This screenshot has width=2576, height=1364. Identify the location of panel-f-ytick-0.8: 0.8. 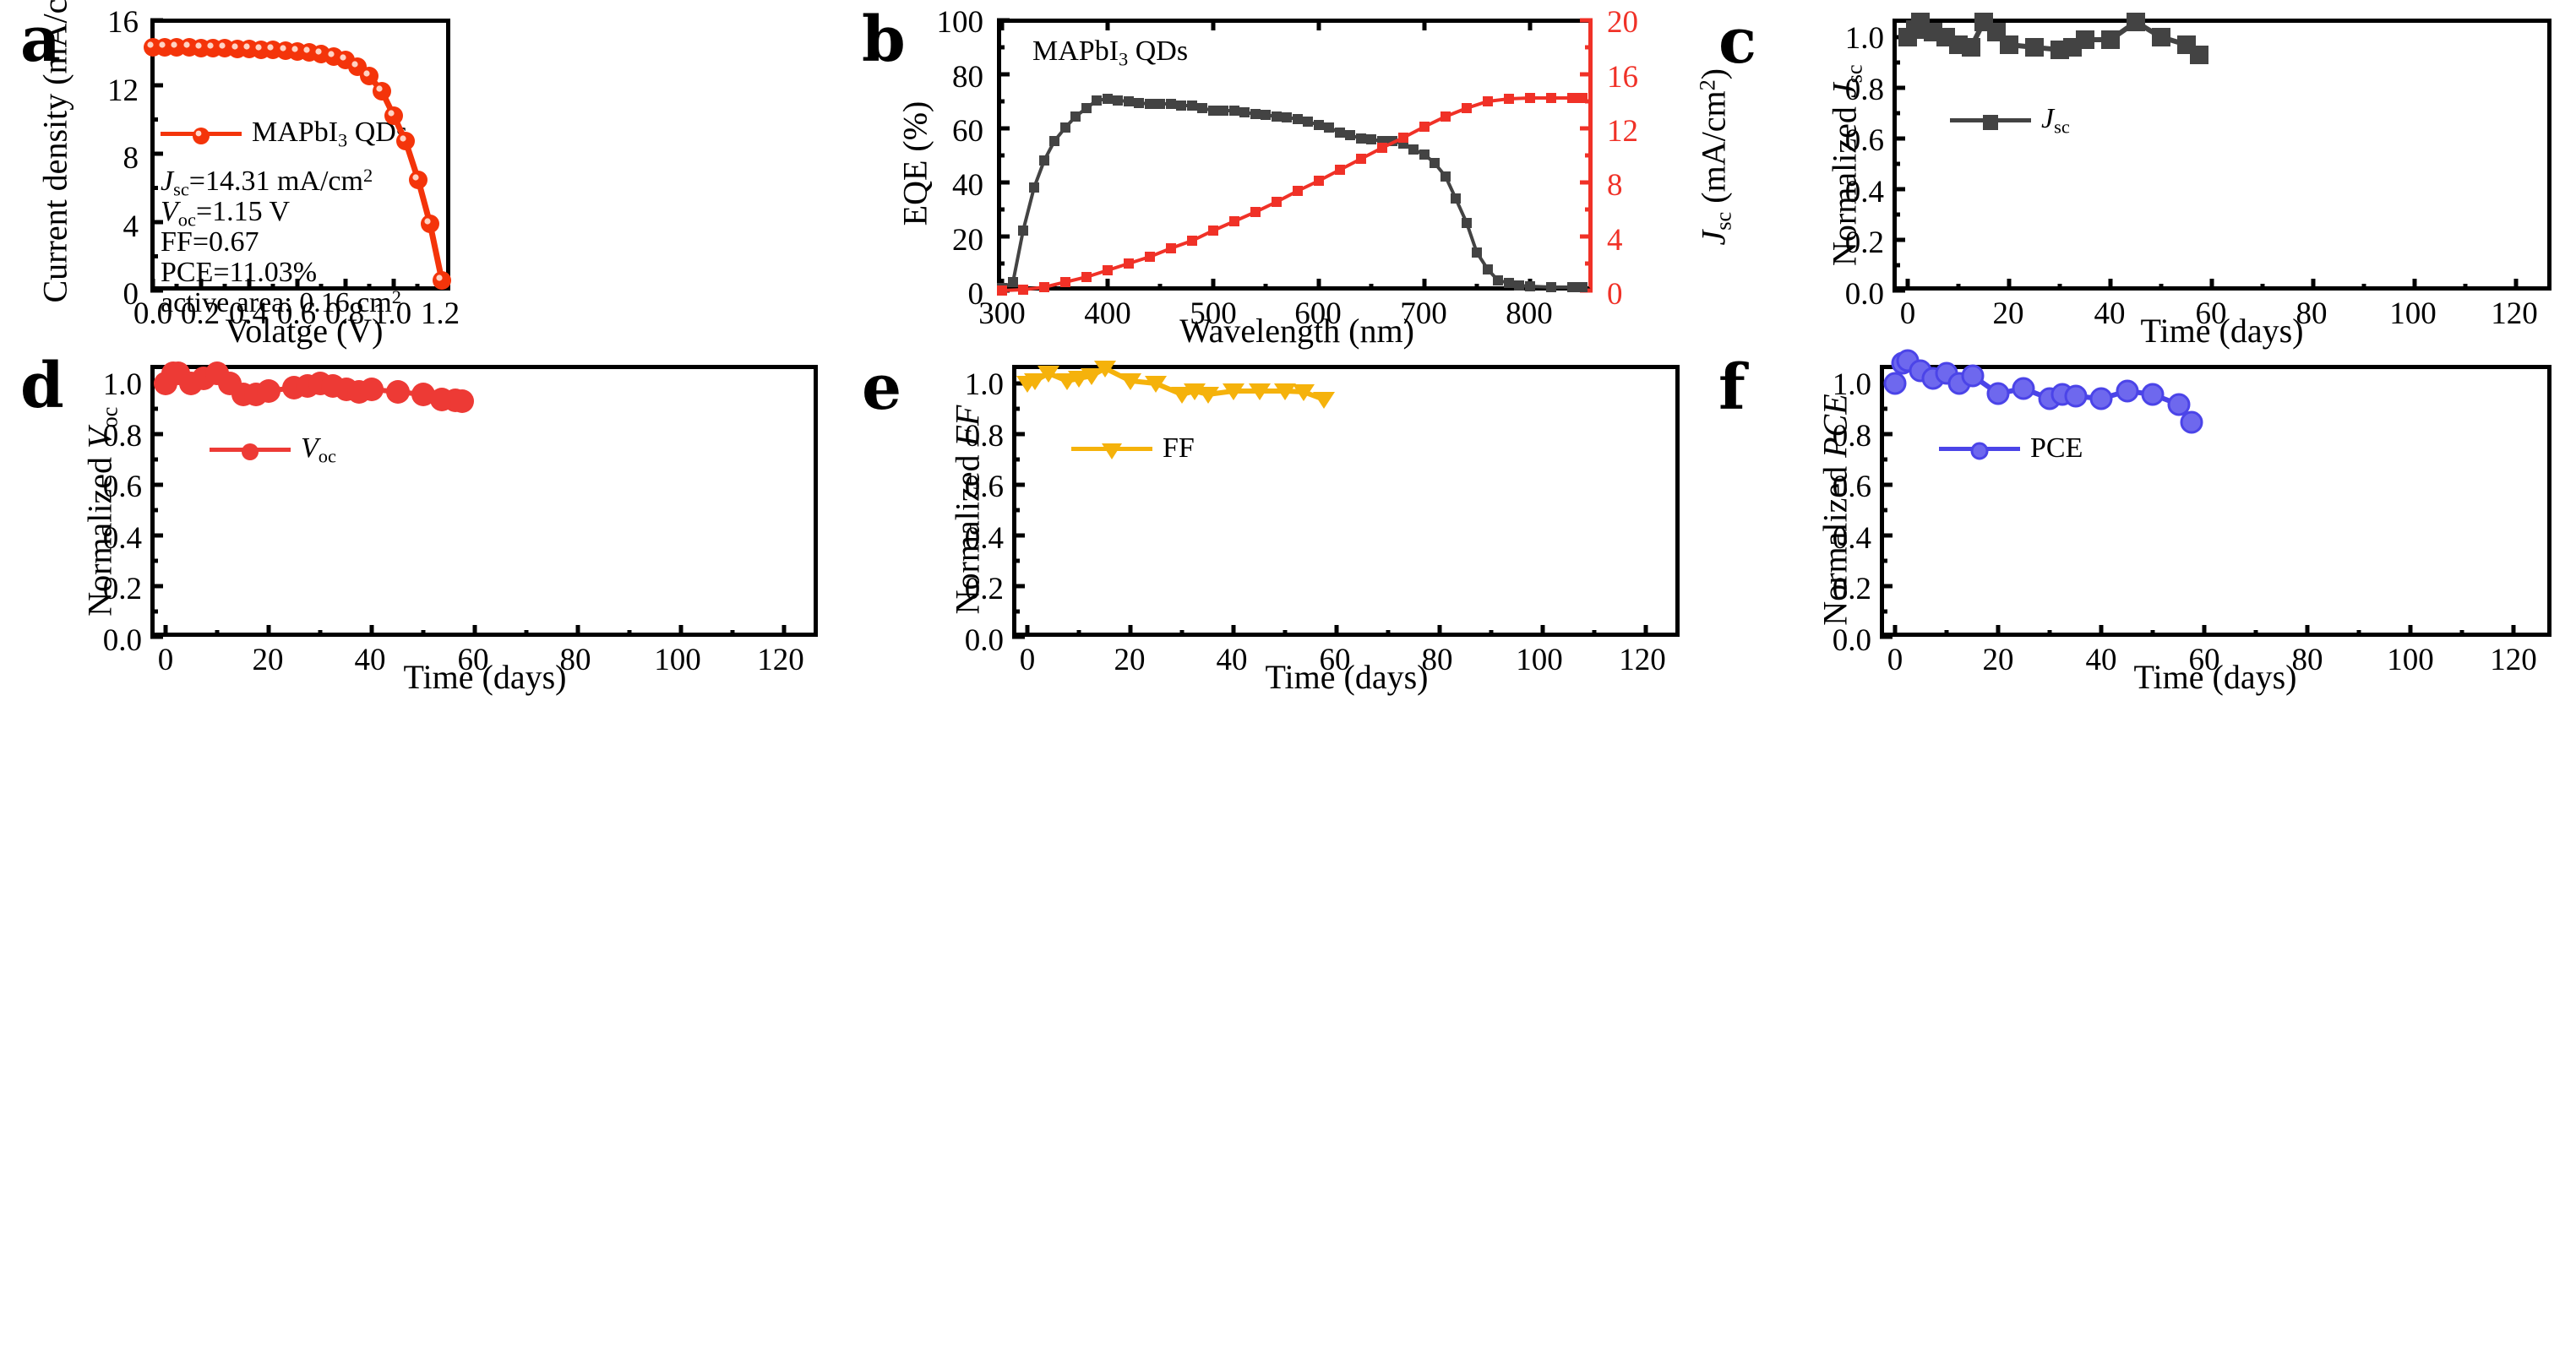
(1851, 437).